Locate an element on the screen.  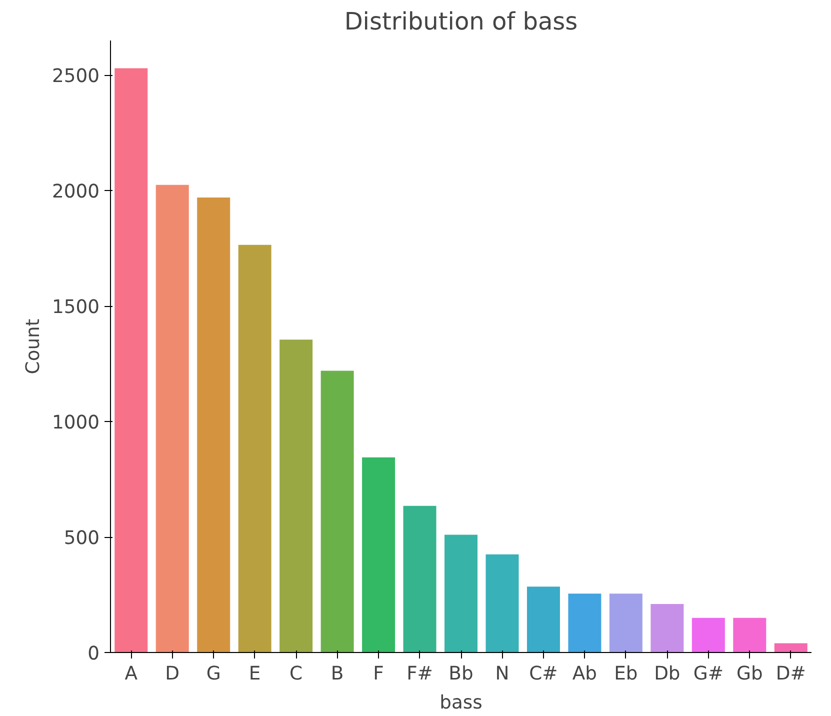
x-tick-label: N is located at coordinates (502, 674).